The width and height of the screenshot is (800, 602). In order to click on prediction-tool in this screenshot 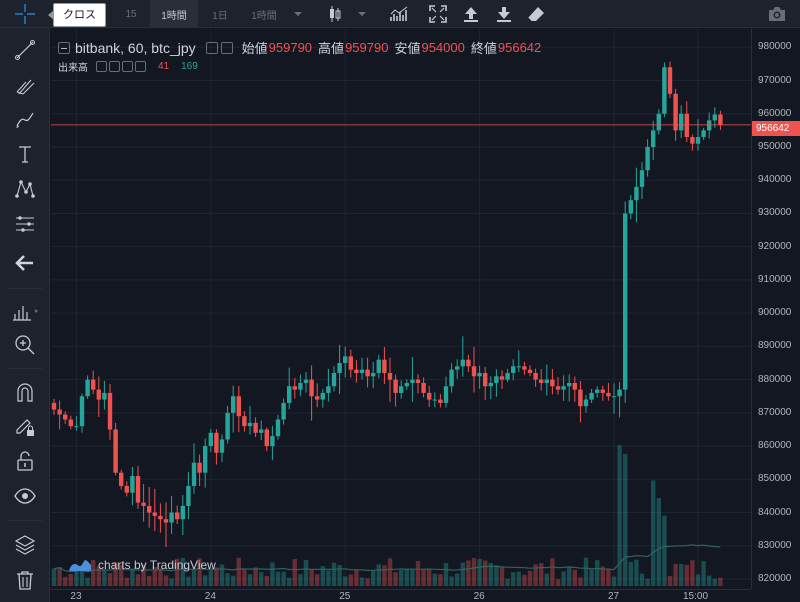, I will do `click(25, 224)`.